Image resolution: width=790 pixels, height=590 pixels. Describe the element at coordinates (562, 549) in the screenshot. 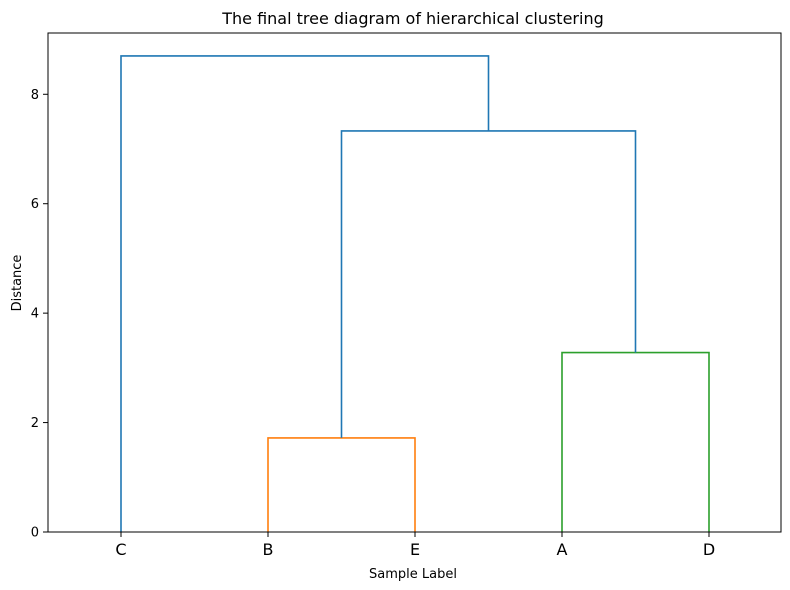

I see `x-tick-label-a: A` at that location.